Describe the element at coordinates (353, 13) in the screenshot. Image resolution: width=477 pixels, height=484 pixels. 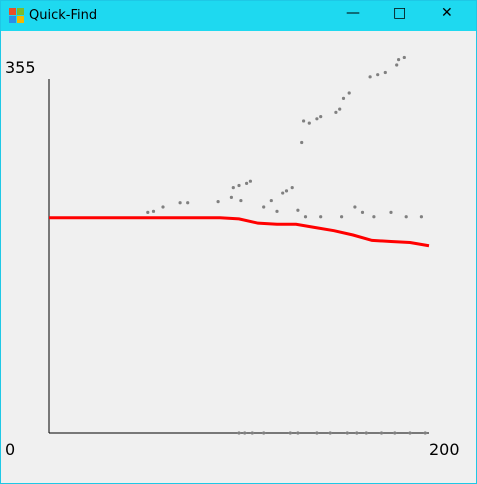
I see `minimize-button: —` at that location.